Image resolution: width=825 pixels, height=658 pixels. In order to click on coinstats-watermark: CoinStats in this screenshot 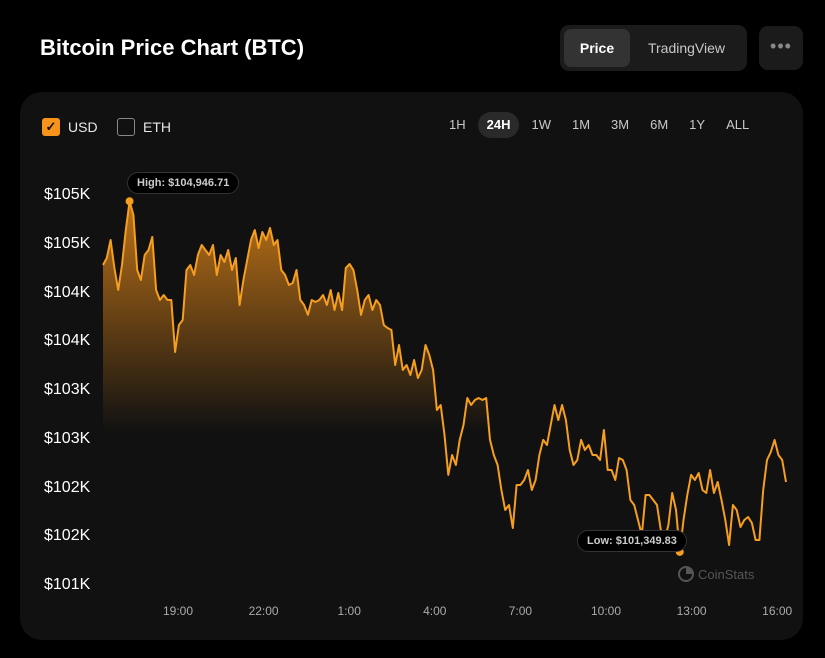, I will do `click(716, 574)`.